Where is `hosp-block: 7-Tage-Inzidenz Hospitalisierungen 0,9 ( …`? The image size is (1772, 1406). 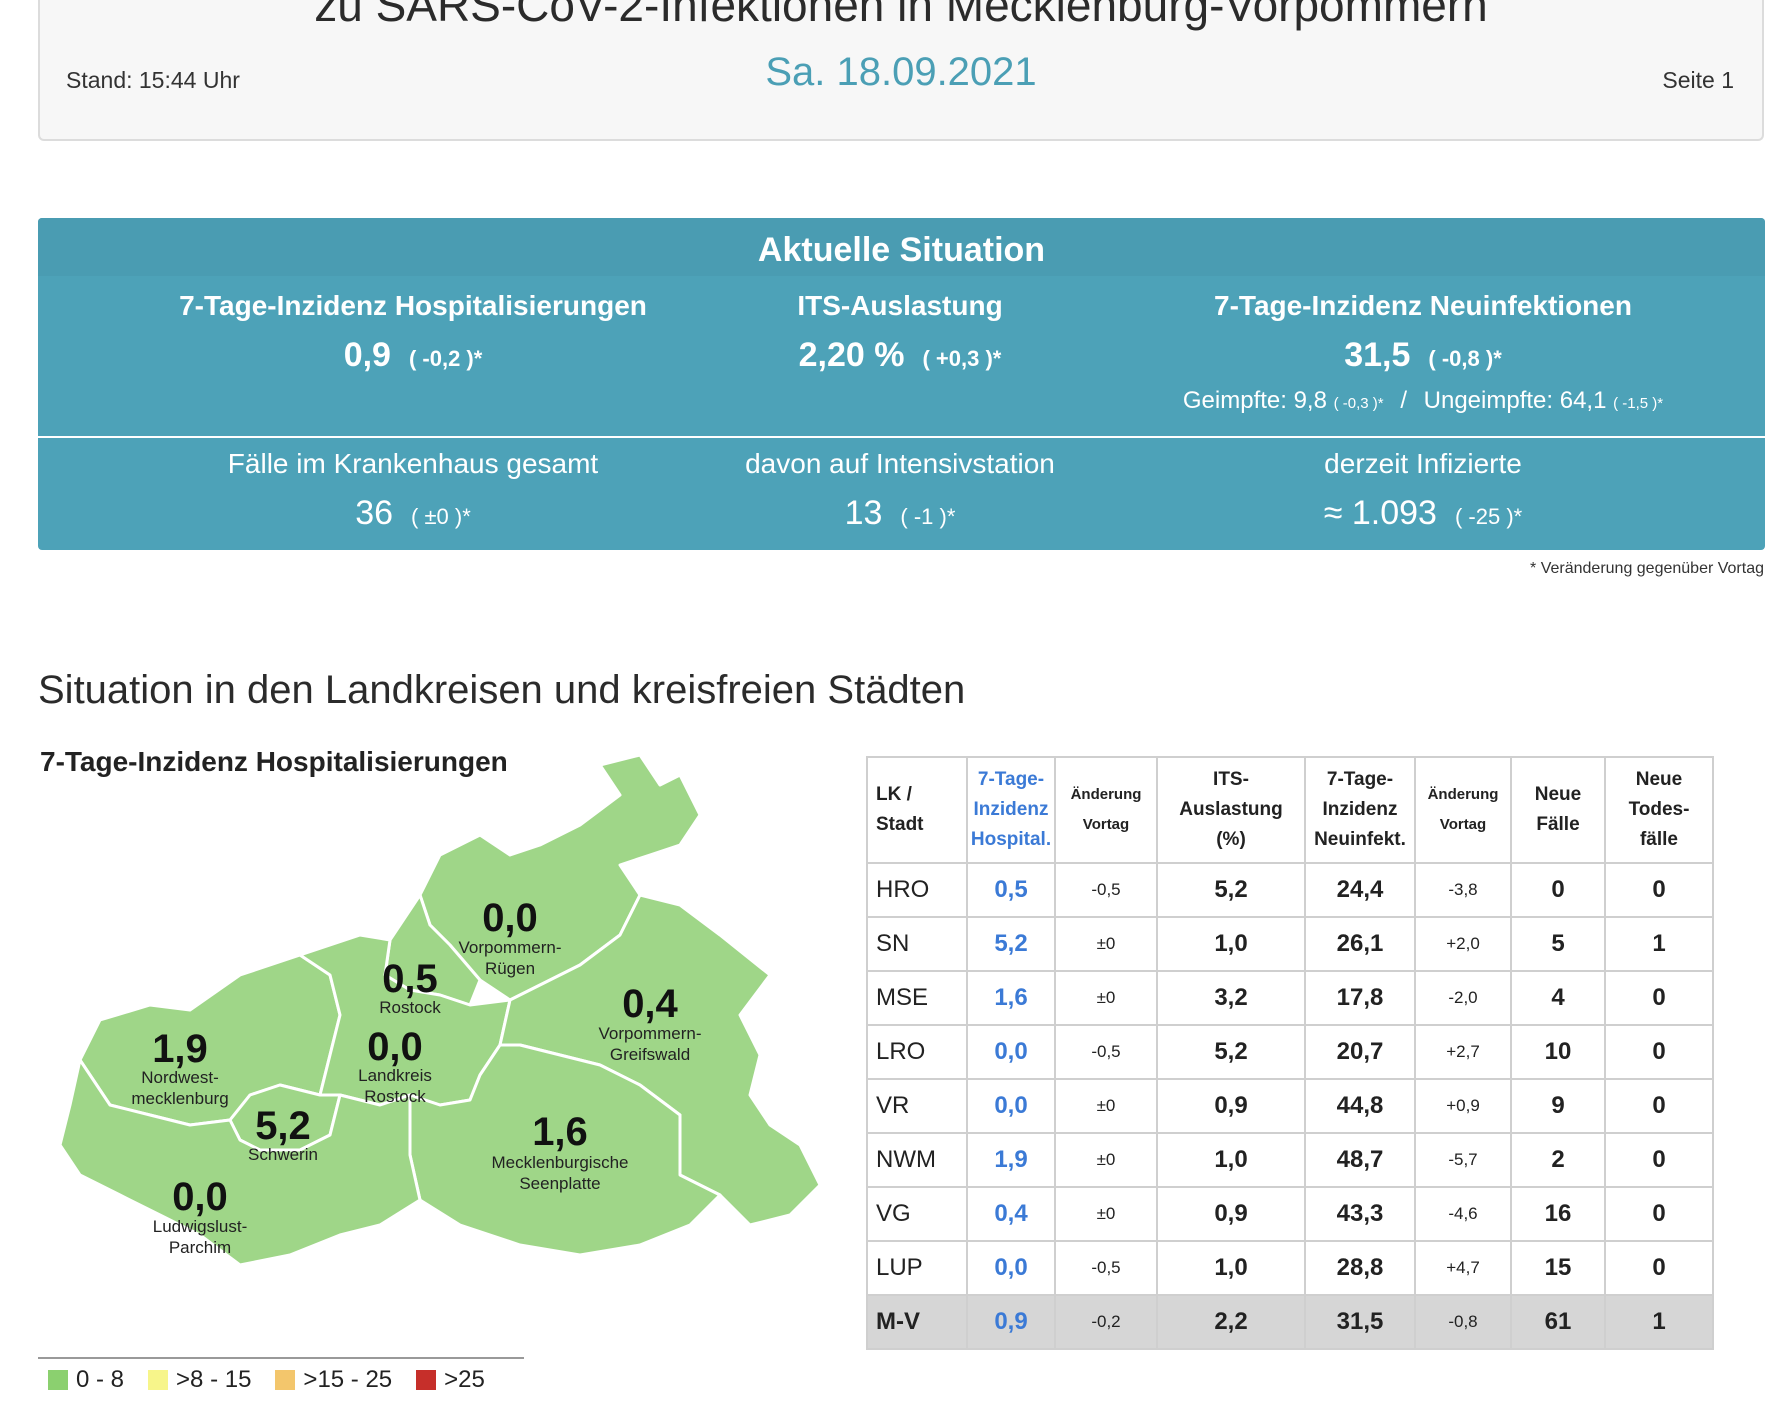 hosp-block: 7-Tage-Inzidenz Hospitalisierungen 0,9 ( … is located at coordinates (413, 332).